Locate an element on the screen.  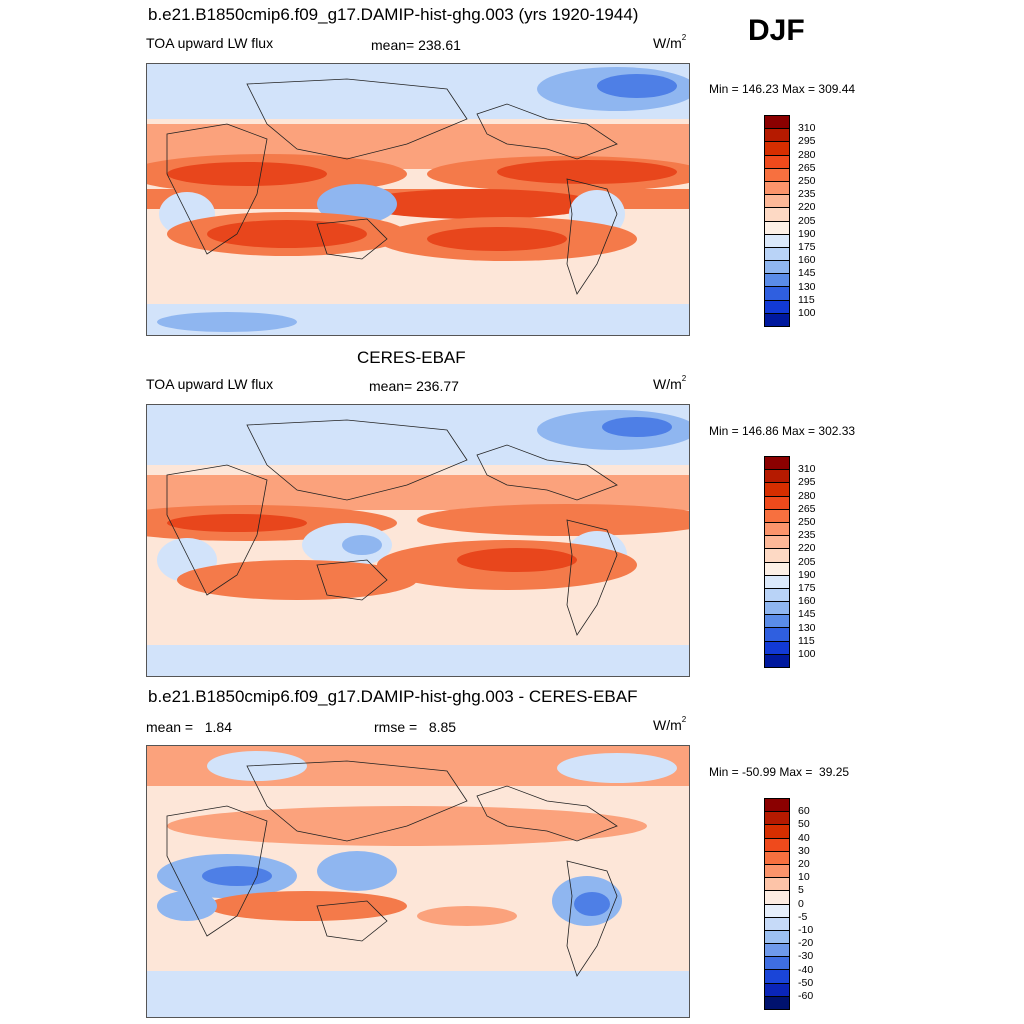
europe-cool-region is located at coordinates (257, 766).